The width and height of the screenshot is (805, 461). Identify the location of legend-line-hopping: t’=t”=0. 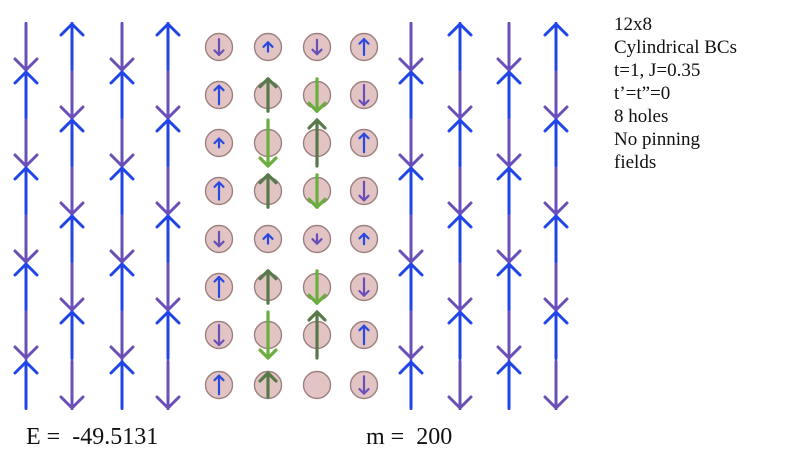
(642, 93).